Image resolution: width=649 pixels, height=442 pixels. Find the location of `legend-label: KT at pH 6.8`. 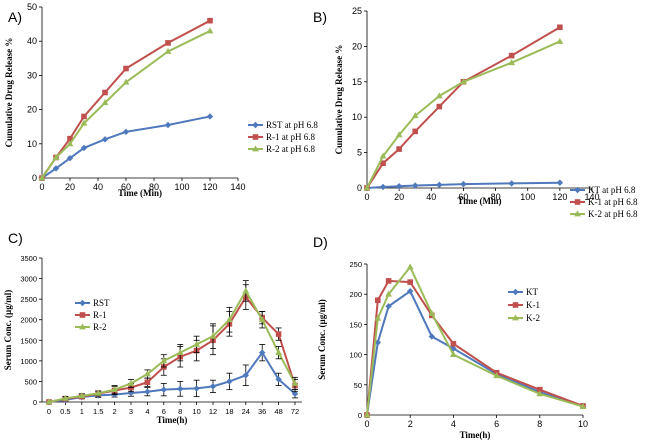

legend-label: KT at pH 6.8 is located at coordinates (612, 190).